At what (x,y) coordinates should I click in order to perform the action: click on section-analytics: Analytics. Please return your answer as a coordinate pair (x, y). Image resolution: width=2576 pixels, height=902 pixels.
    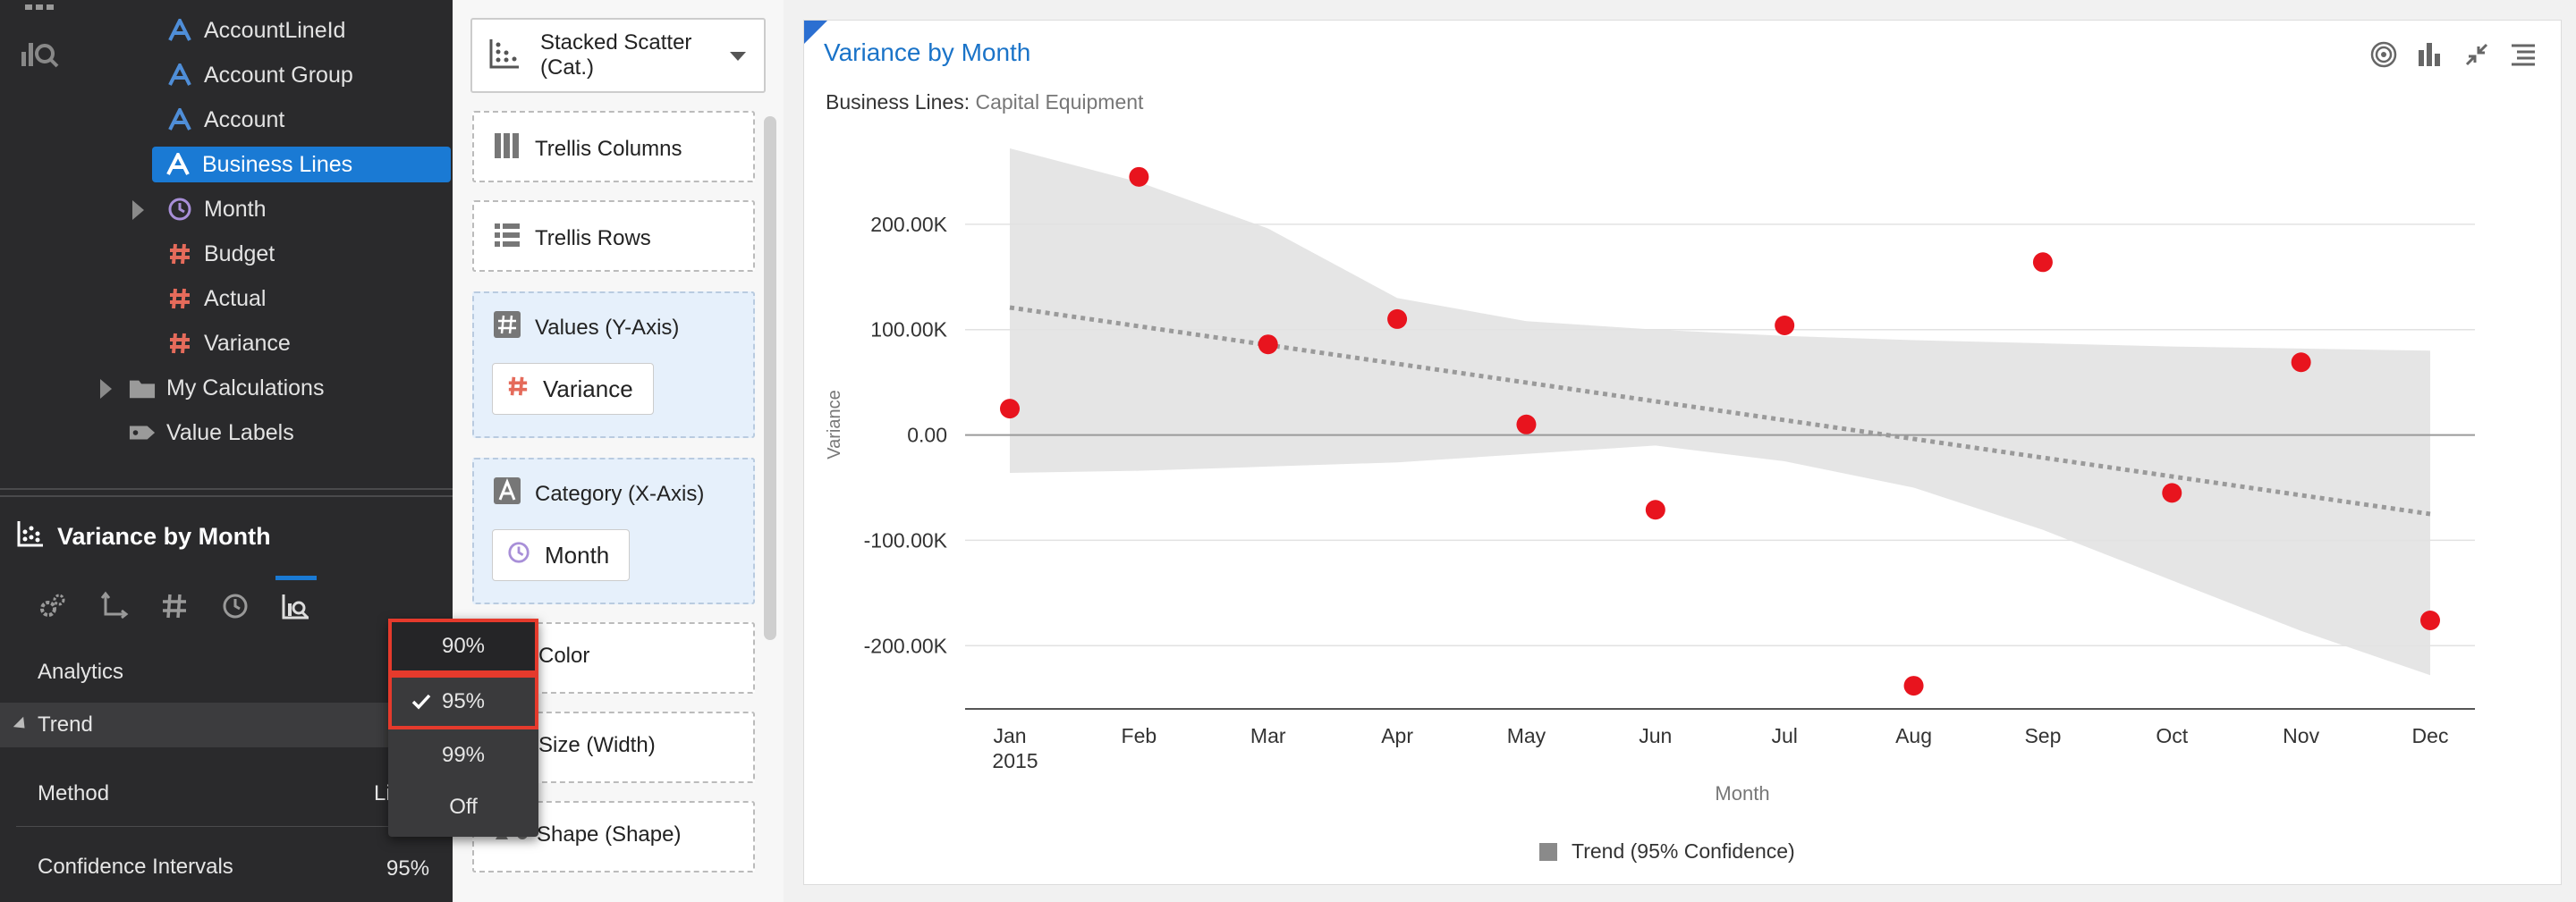
    Looking at the image, I should click on (81, 672).